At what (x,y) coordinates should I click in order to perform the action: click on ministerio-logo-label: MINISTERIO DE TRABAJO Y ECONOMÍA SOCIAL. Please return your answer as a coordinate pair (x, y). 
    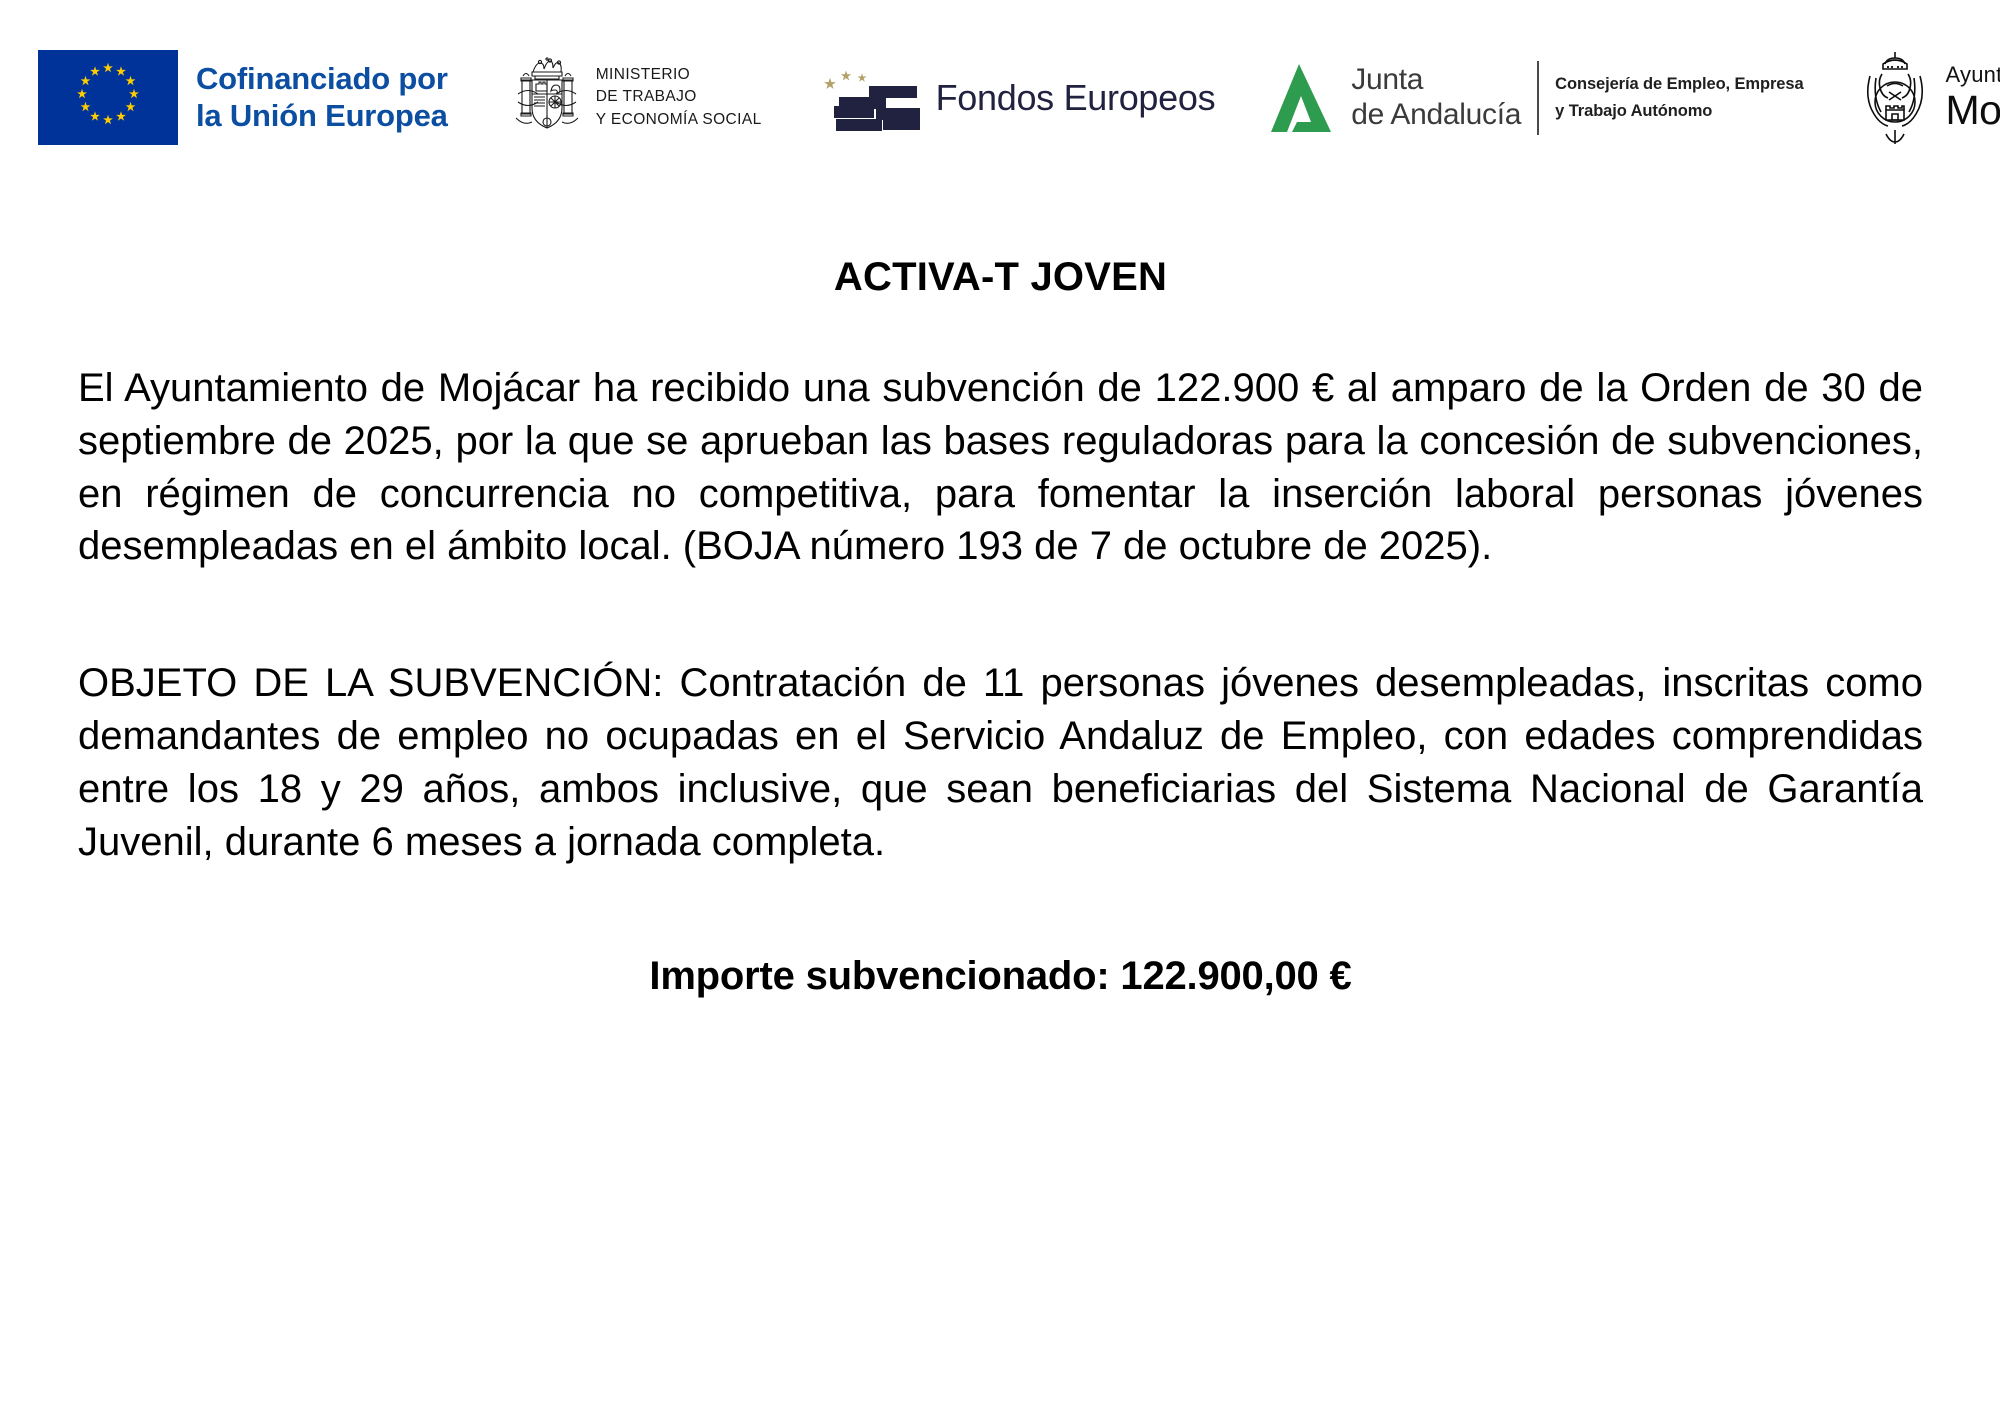
    Looking at the image, I should click on (678, 96).